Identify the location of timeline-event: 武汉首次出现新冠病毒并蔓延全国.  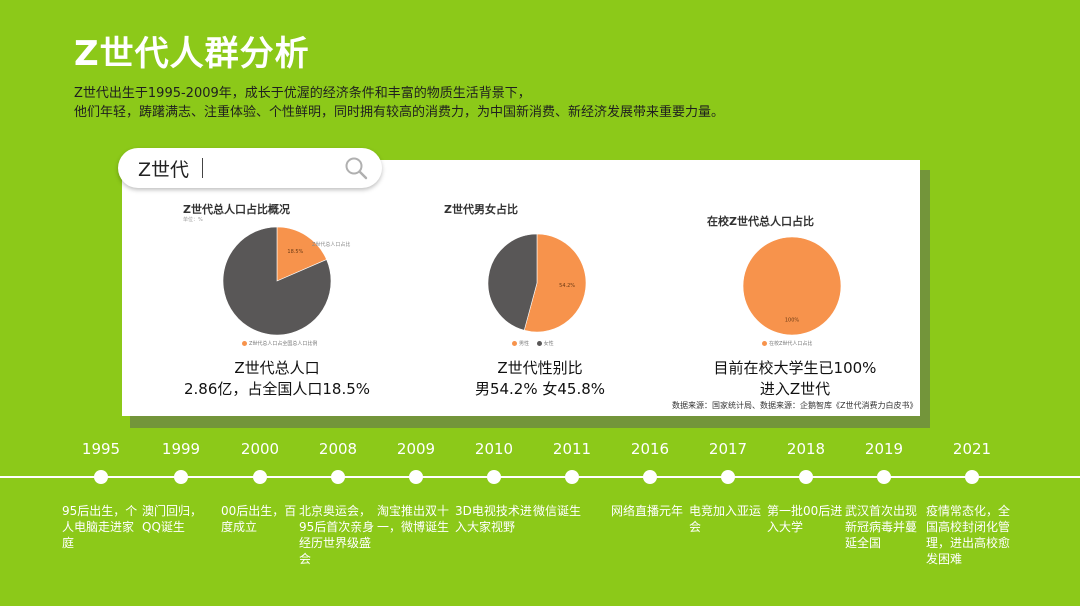
(881, 527).